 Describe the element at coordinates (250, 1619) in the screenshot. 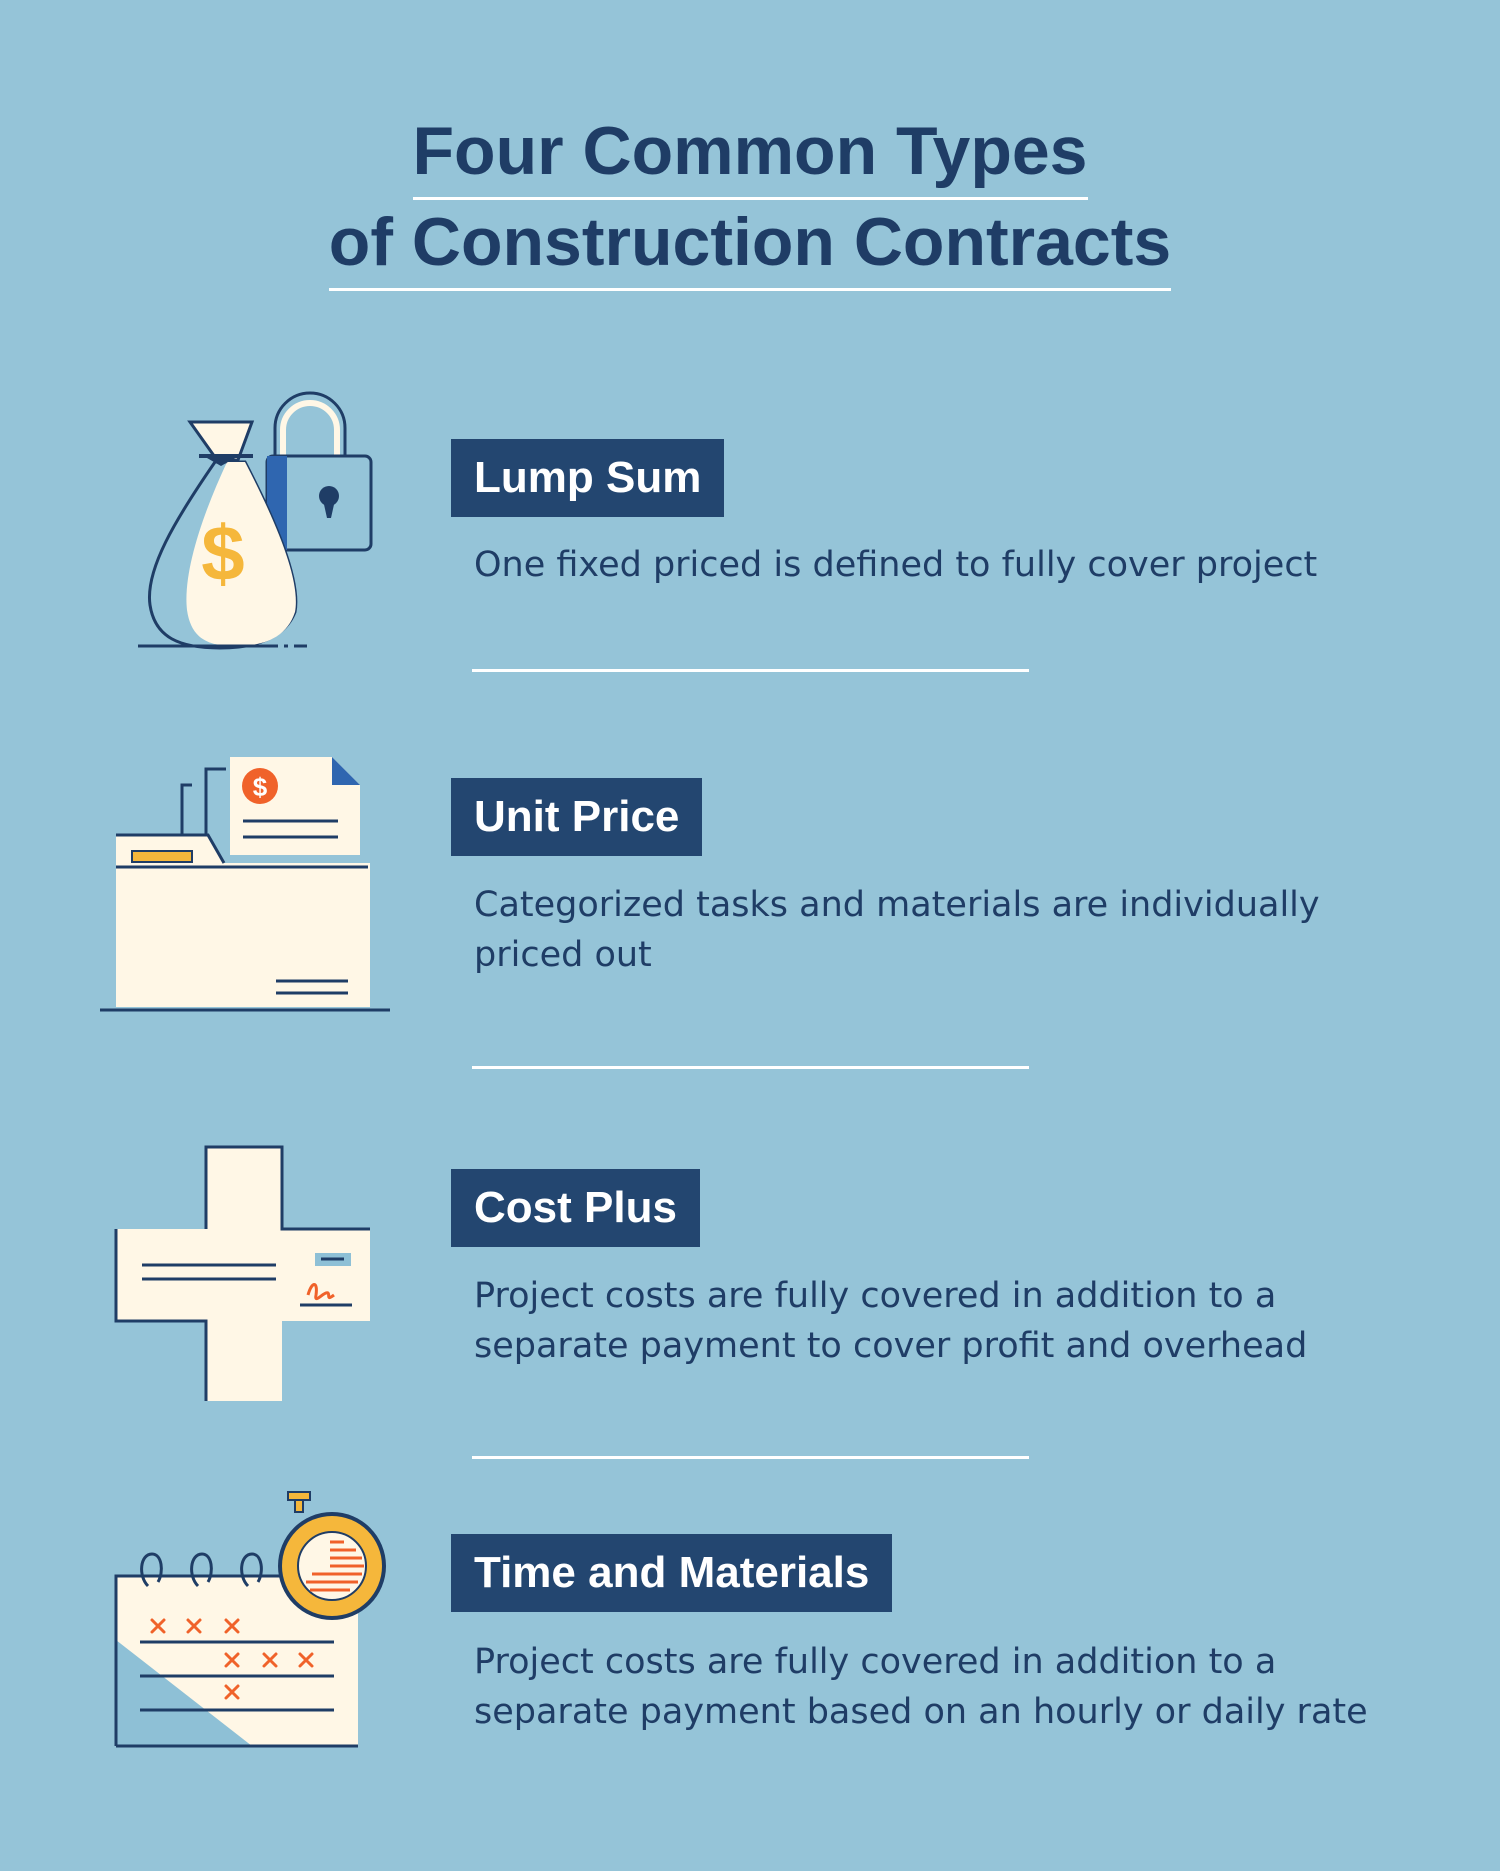

I see `calendar-stopwatch-icon` at that location.